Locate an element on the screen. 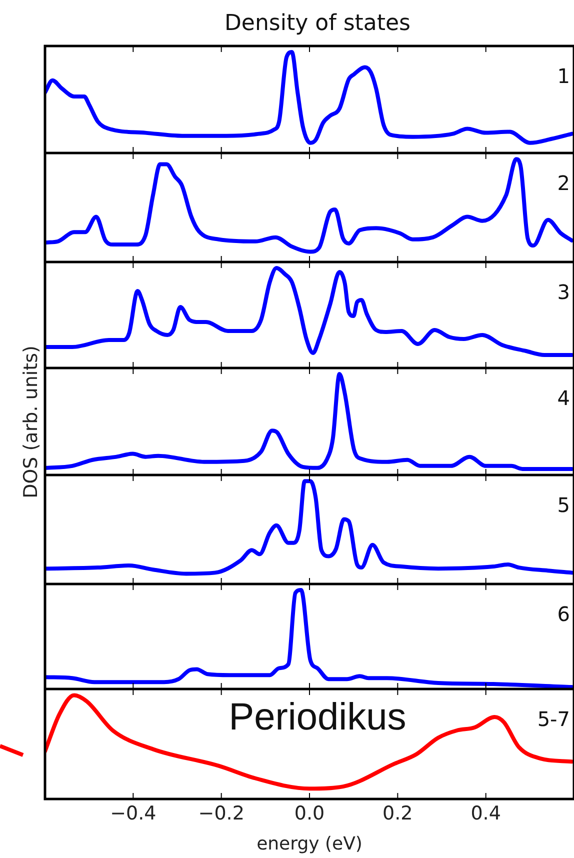 Image resolution: width=574 pixels, height=858 pixels. x-tick-label: 0.0 is located at coordinates (309, 813).